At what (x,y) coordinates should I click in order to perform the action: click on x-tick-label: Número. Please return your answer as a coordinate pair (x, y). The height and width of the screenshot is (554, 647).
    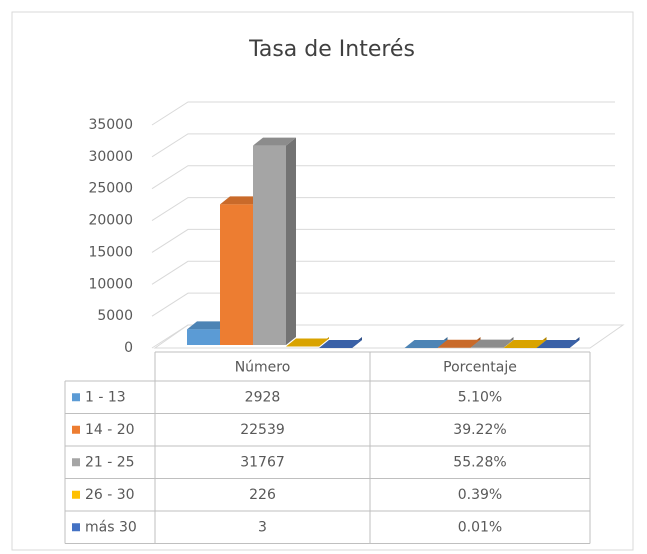
    Looking at the image, I should click on (263, 368).